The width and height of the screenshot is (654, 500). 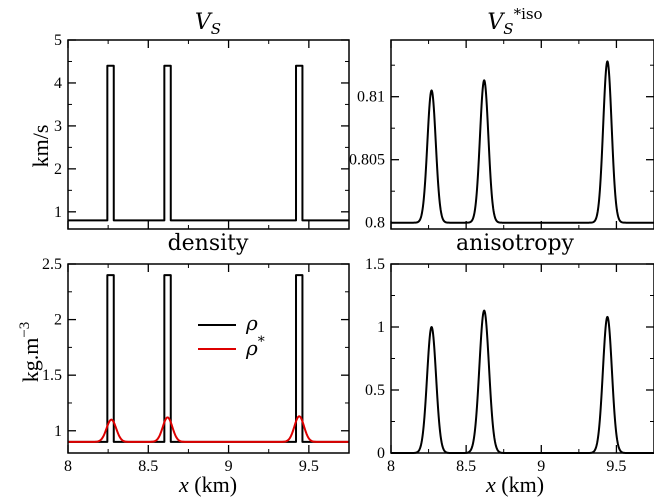 I want to click on panel-anisotropy-xlabel: x (km), so click(x=514, y=484).